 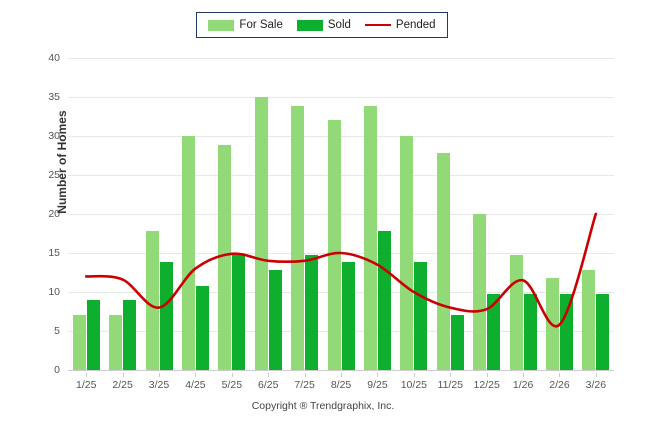 What do you see at coordinates (304, 385) in the screenshot?
I see `x-axis-tick-label: 7/25` at bounding box center [304, 385].